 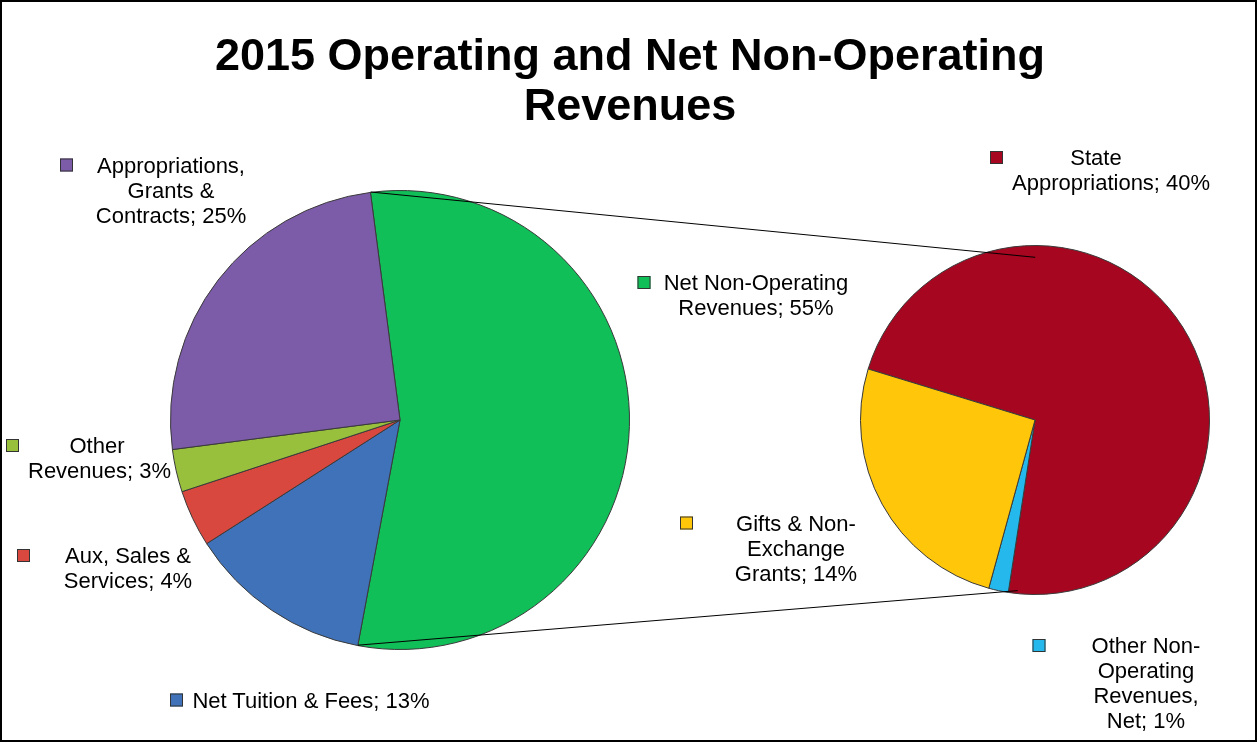 I want to click on legend-label: Net Non-Operating Revenues; 55%, so click(x=756, y=295).